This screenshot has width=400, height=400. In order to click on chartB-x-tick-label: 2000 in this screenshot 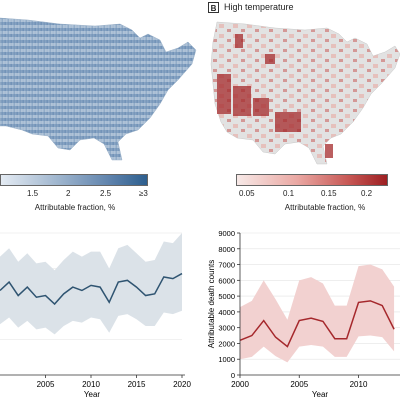, I will do `click(240, 384)`.